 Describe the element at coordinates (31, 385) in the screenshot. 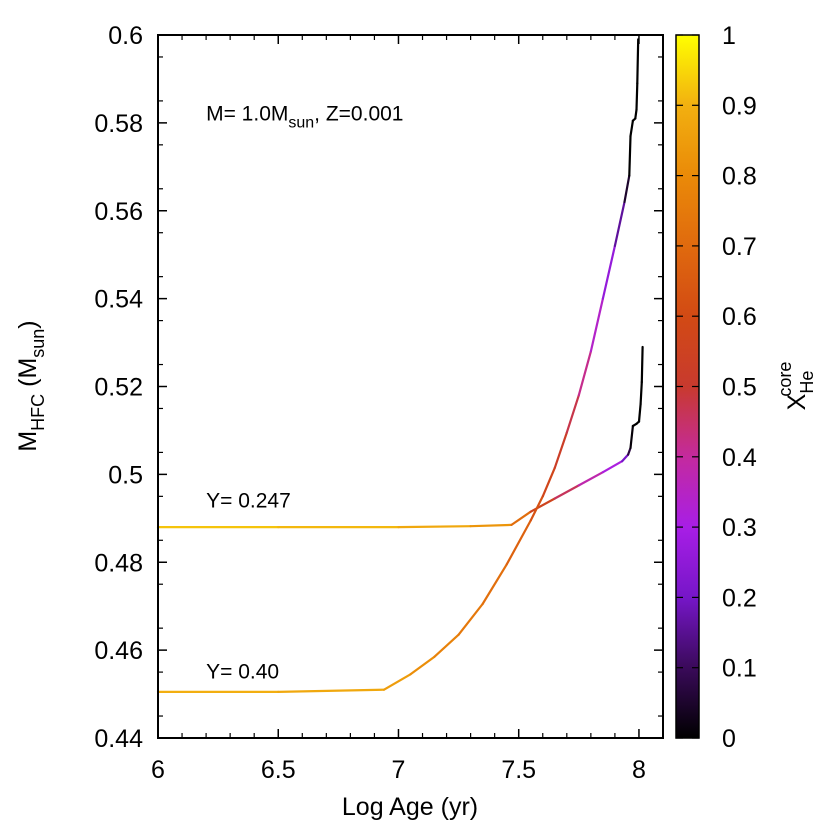

I see `y-axis-title: MHFC (Msun)` at that location.